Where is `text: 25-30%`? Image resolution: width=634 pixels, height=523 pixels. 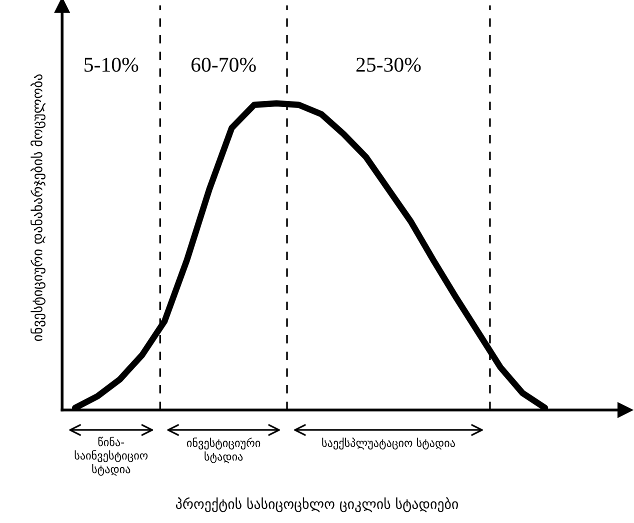
text: 25-30% is located at coordinates (388, 65).